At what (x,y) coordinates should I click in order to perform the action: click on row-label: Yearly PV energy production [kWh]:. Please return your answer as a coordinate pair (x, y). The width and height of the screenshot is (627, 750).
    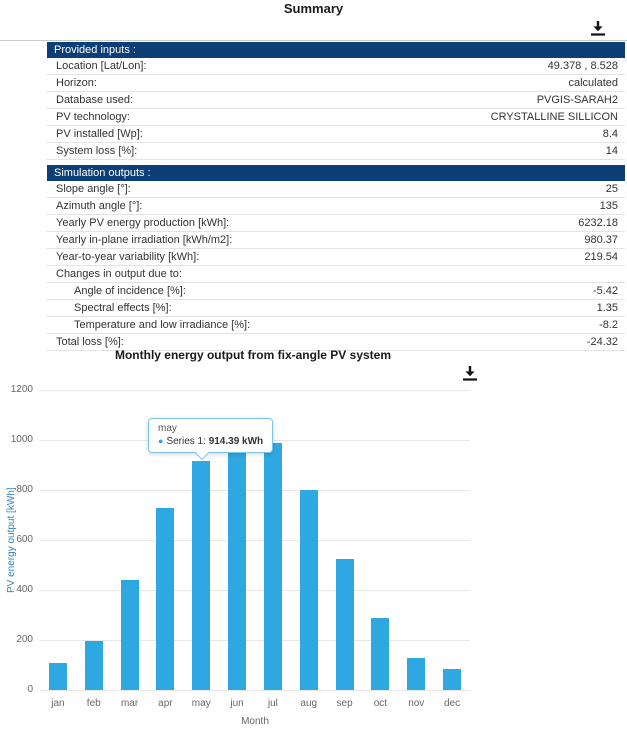
    Looking at the image, I should click on (143, 223).